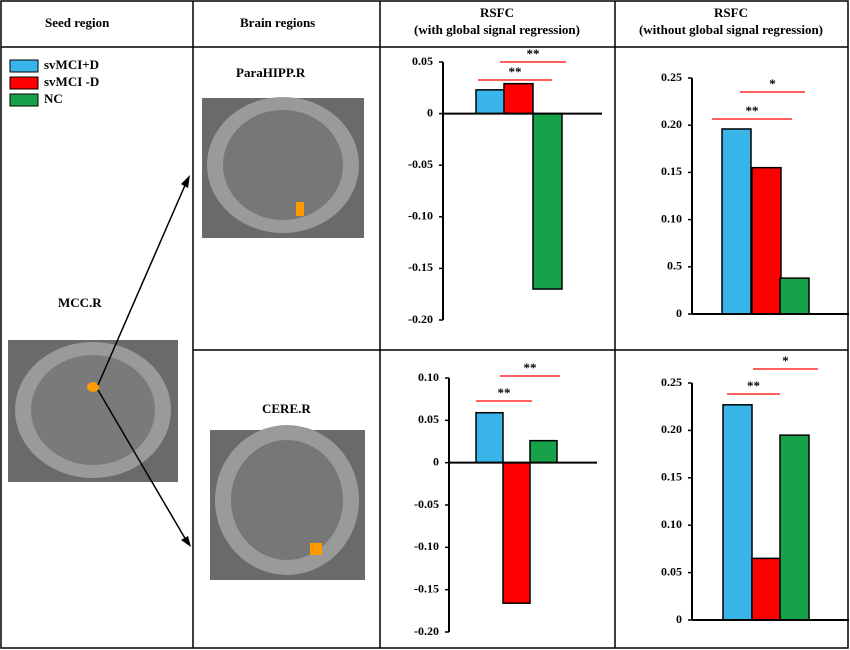 Image resolution: width=850 pixels, height=650 pixels. Describe the element at coordinates (71, 64) in the screenshot. I see `legend-label: svMCI+D` at that location.